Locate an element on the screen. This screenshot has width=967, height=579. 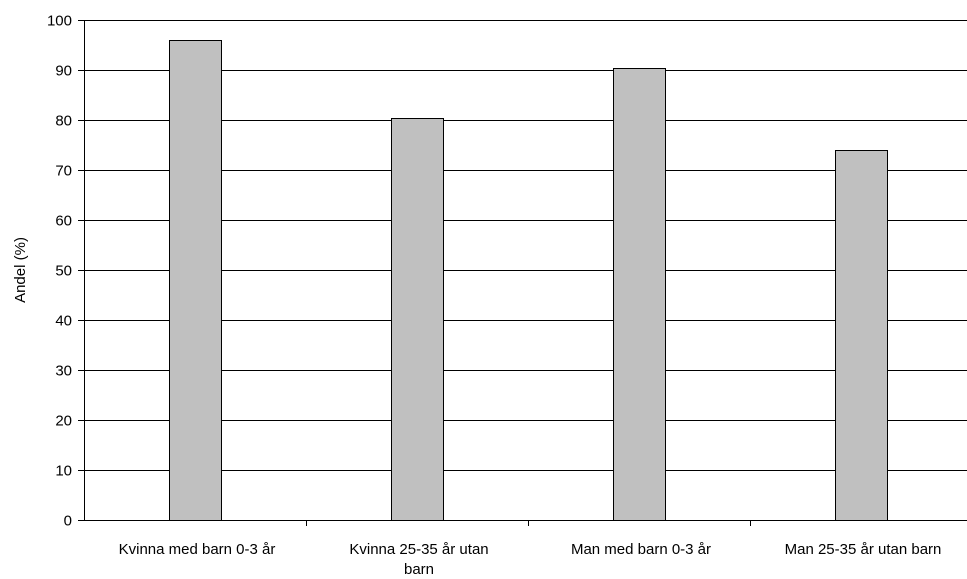
y-tick-label: 100 is located at coordinates (59, 21).